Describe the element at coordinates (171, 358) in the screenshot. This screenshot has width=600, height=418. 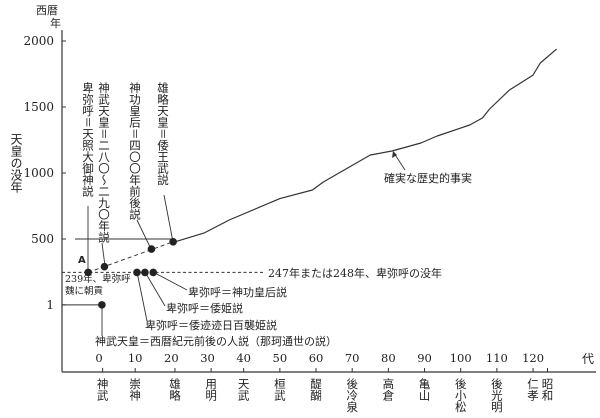
I see `x-tick-label: 20` at that location.